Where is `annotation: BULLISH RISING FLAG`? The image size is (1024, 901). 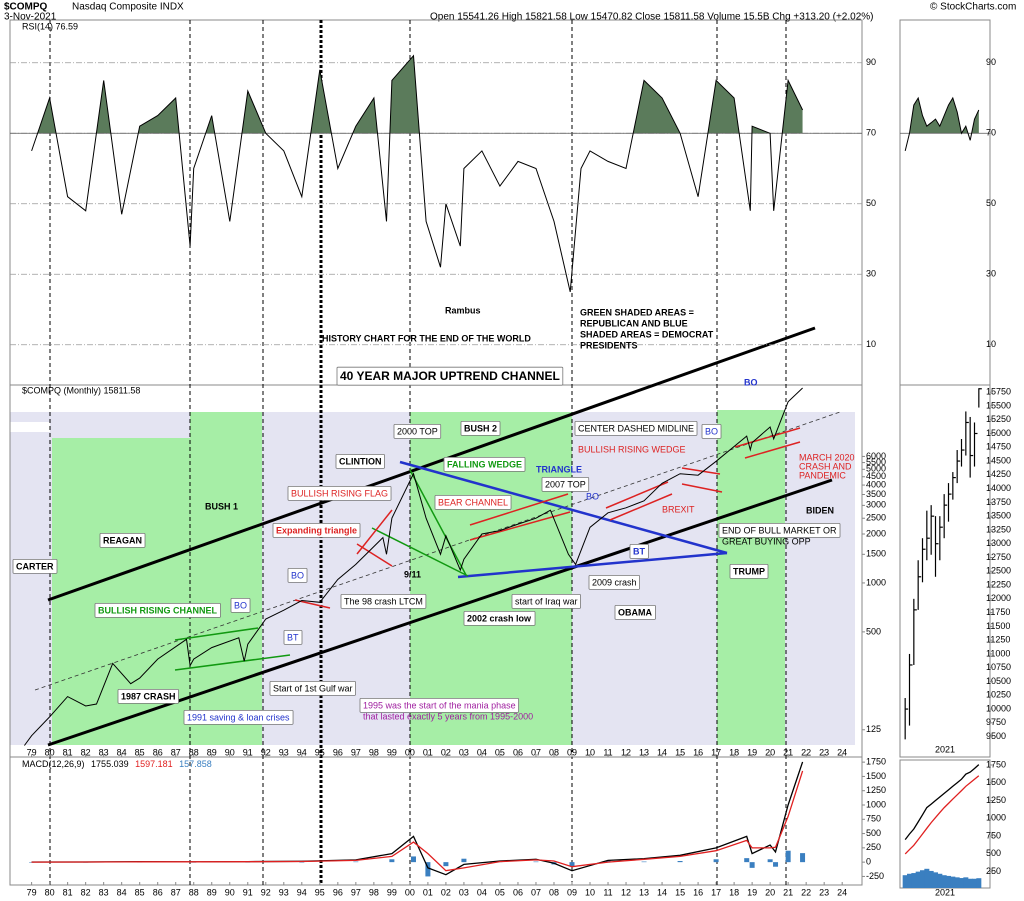 annotation: BULLISH RISING FLAG is located at coordinates (339, 493).